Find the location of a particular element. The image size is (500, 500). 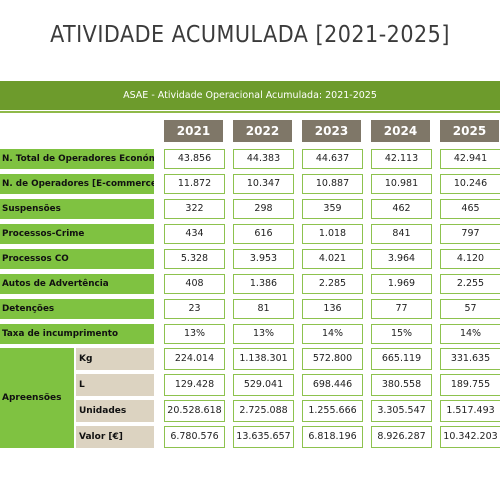

table-cell: 380.558 is located at coordinates (401, 385).